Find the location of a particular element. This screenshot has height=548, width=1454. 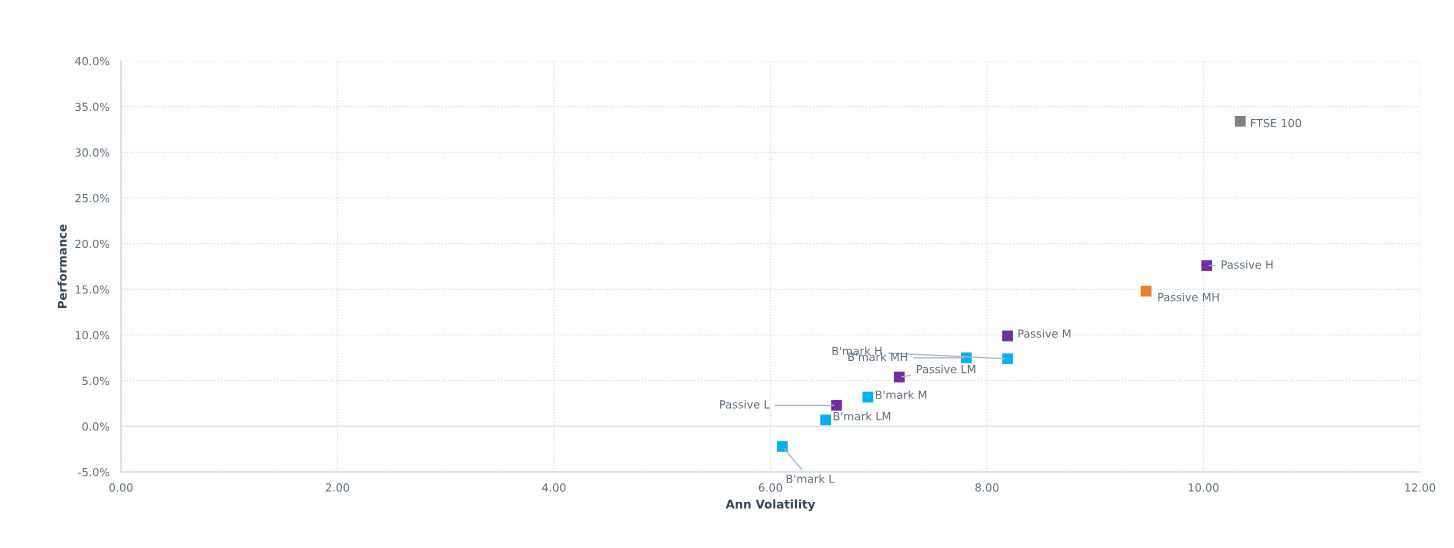

y-tick-label: 20.0% is located at coordinates (92, 244).